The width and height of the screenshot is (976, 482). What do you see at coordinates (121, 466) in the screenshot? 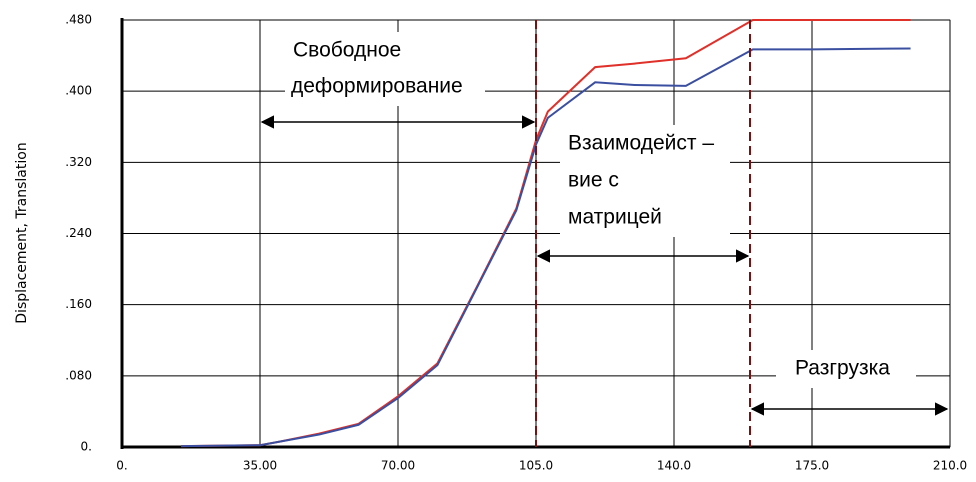
I see `x-tick-label: 0.` at bounding box center [121, 466].